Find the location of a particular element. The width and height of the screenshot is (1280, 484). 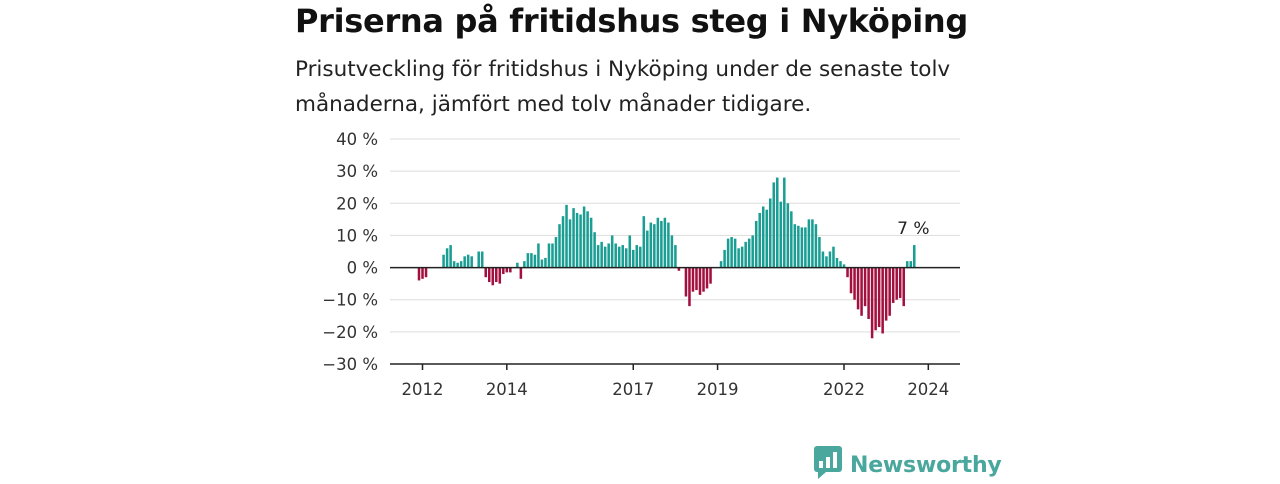

y-tick-label: 40 % is located at coordinates (357, 139).